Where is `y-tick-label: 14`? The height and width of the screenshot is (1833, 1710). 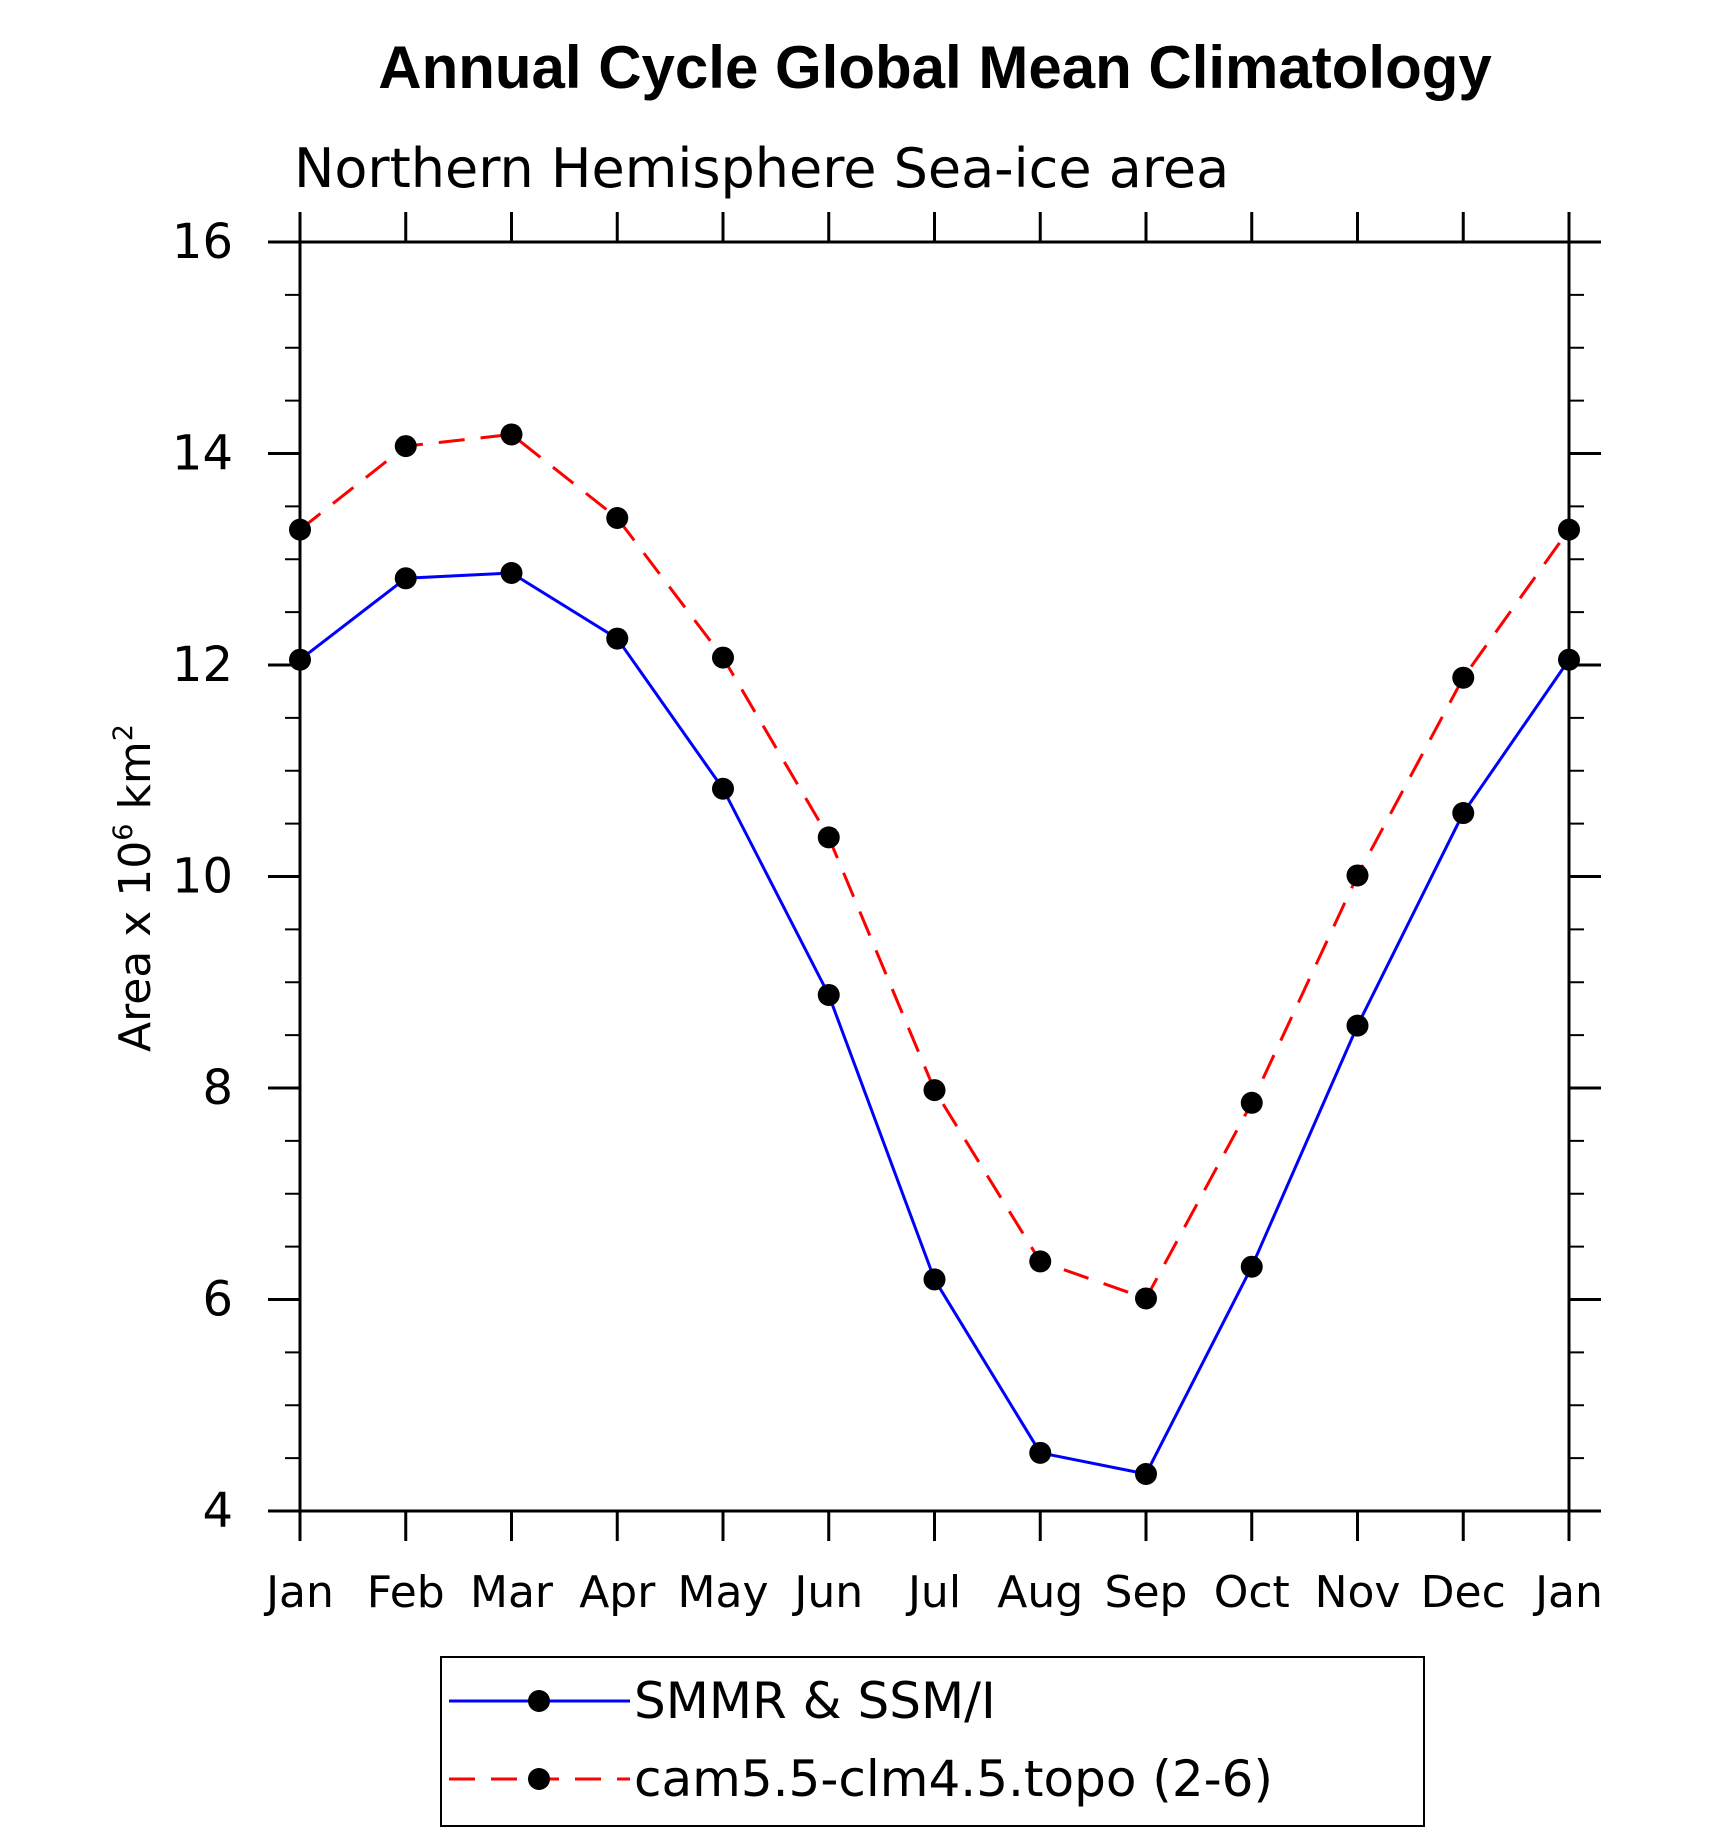
y-tick-label: 14 is located at coordinates (202, 454).